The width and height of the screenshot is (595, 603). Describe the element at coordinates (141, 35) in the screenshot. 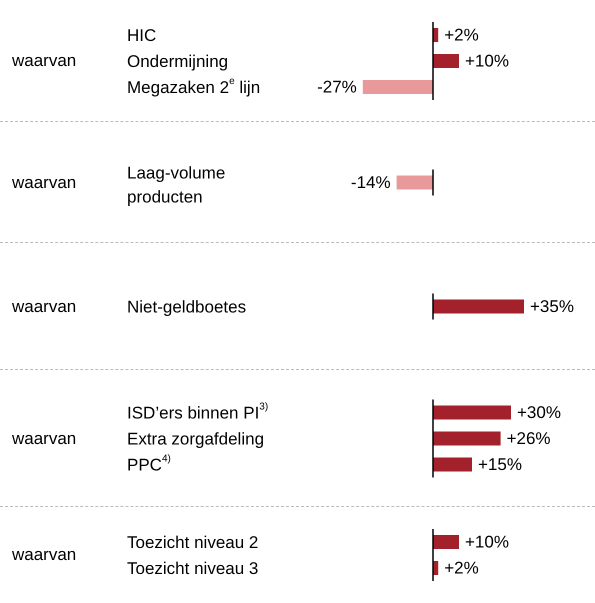

I see `category-label: HIC` at that location.